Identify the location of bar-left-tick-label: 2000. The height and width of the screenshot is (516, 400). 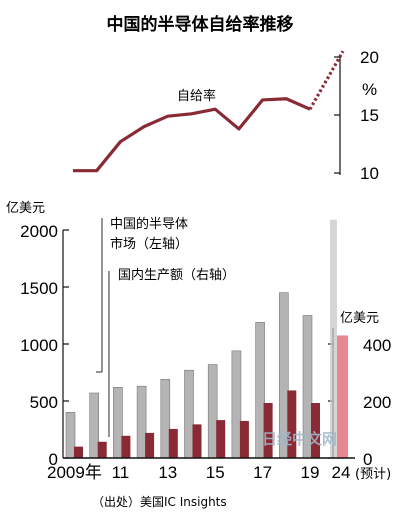
(39, 231).